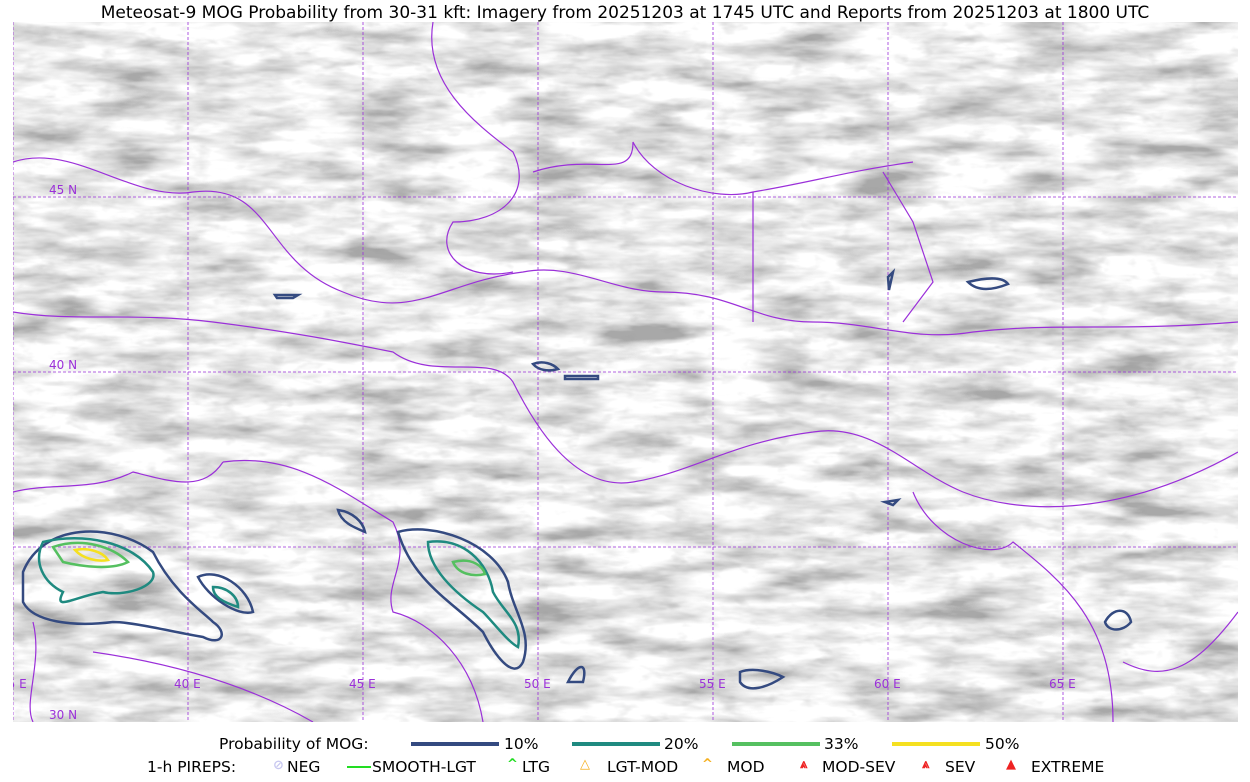 This screenshot has height=782, width=1250. I want to click on pirep-mod-label: MOD, so click(746, 767).